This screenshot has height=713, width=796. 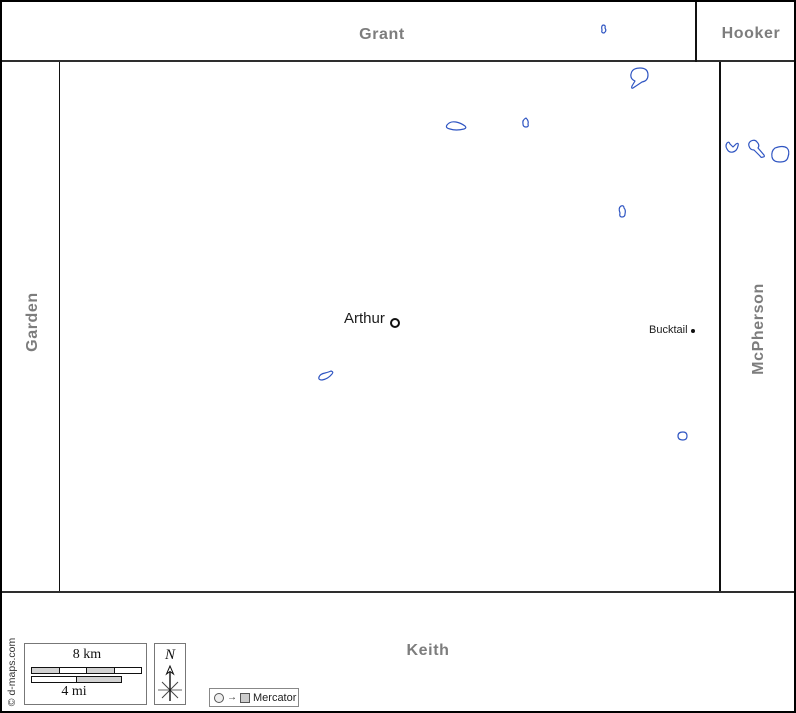 What do you see at coordinates (219, 697) in the screenshot?
I see `globe-circle-icon` at bounding box center [219, 697].